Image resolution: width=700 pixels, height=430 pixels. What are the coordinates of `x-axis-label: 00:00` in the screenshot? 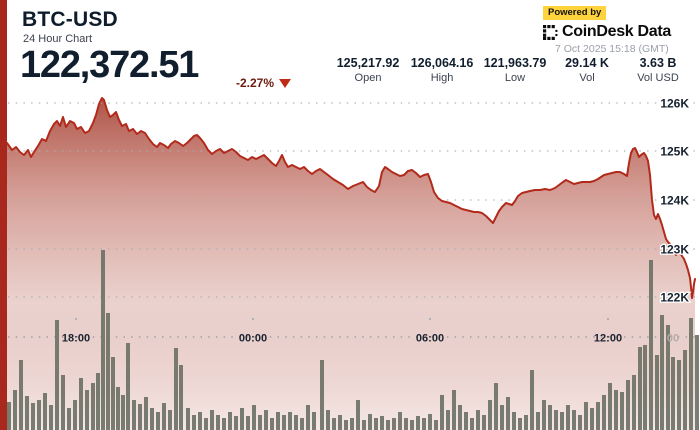 It's located at (253, 339).